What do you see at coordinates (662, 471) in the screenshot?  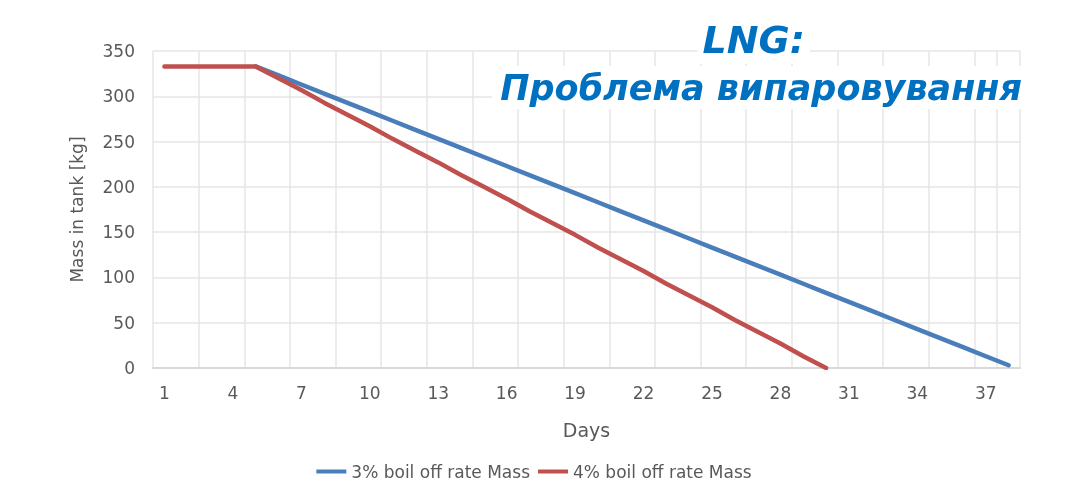 I see `legend-label: 4% boil off rate Mass` at bounding box center [662, 471].